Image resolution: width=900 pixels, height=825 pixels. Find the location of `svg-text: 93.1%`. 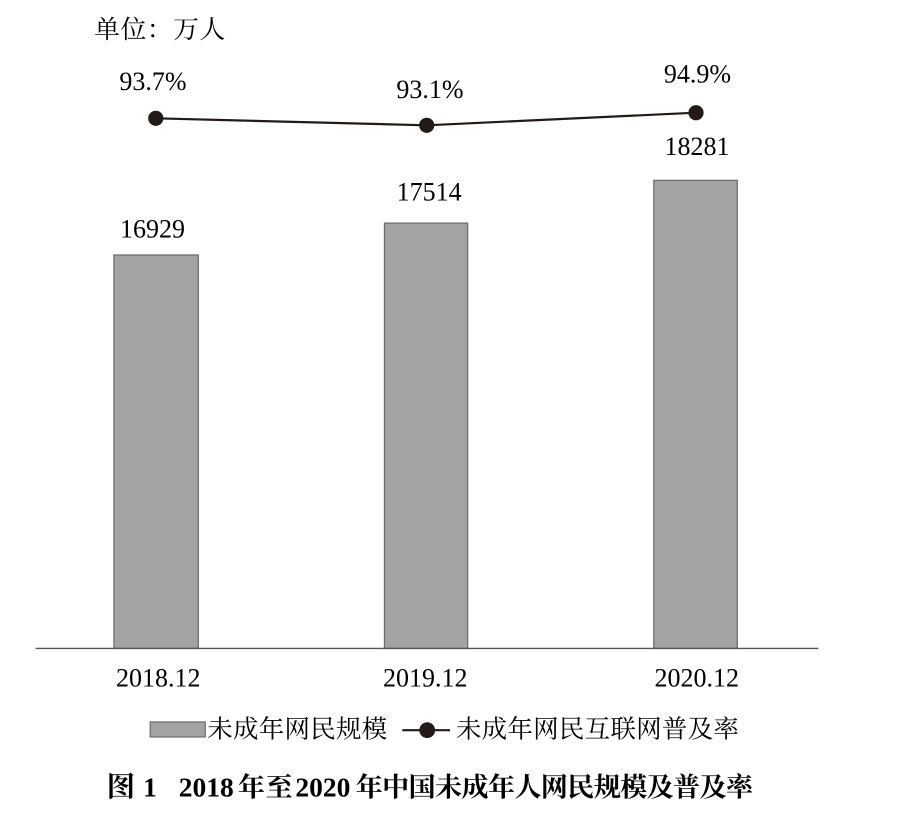

svg-text: 93.1% is located at coordinates (429, 89).